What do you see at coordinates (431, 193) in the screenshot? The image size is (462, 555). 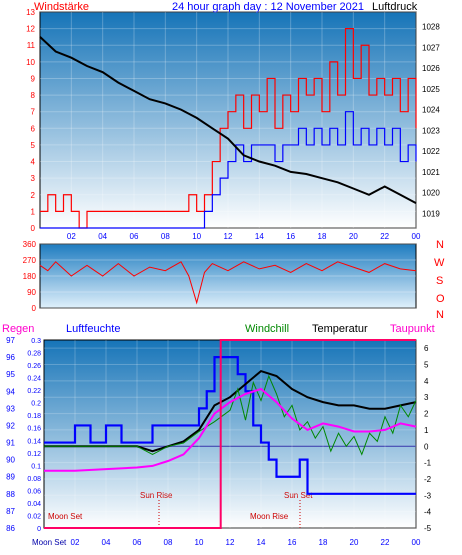 I see `pressure-y-tick-label: 1020` at bounding box center [431, 193].